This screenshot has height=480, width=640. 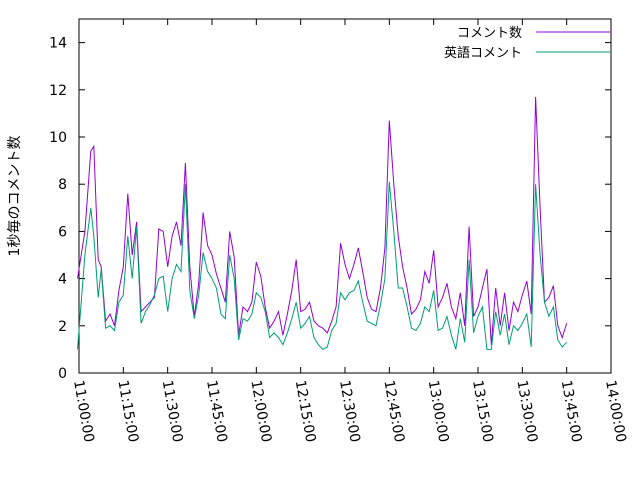 What do you see at coordinates (482, 411) in the screenshot?
I see `x-tick-label: 13:15:00` at bounding box center [482, 411].